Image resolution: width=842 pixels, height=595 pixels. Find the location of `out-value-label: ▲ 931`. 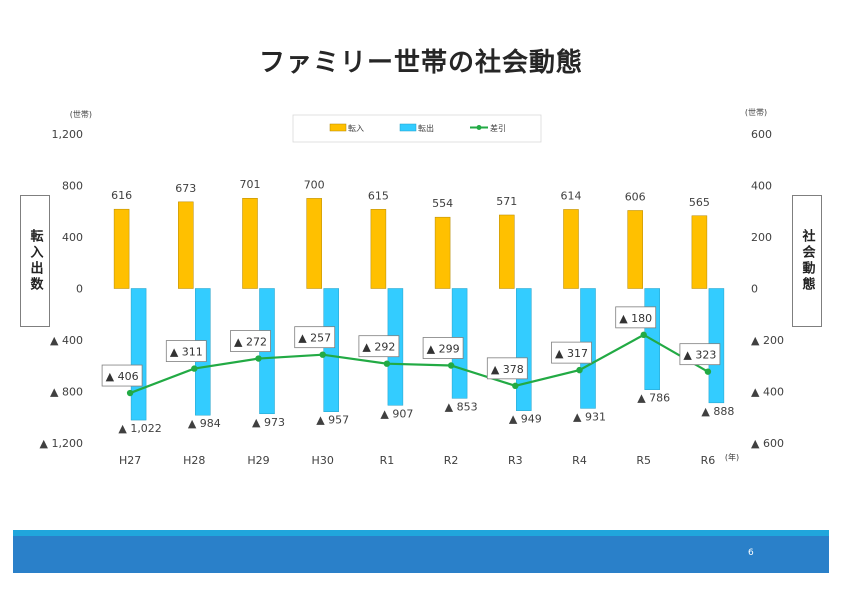

out-value-label: ▲ 931 is located at coordinates (589, 416).